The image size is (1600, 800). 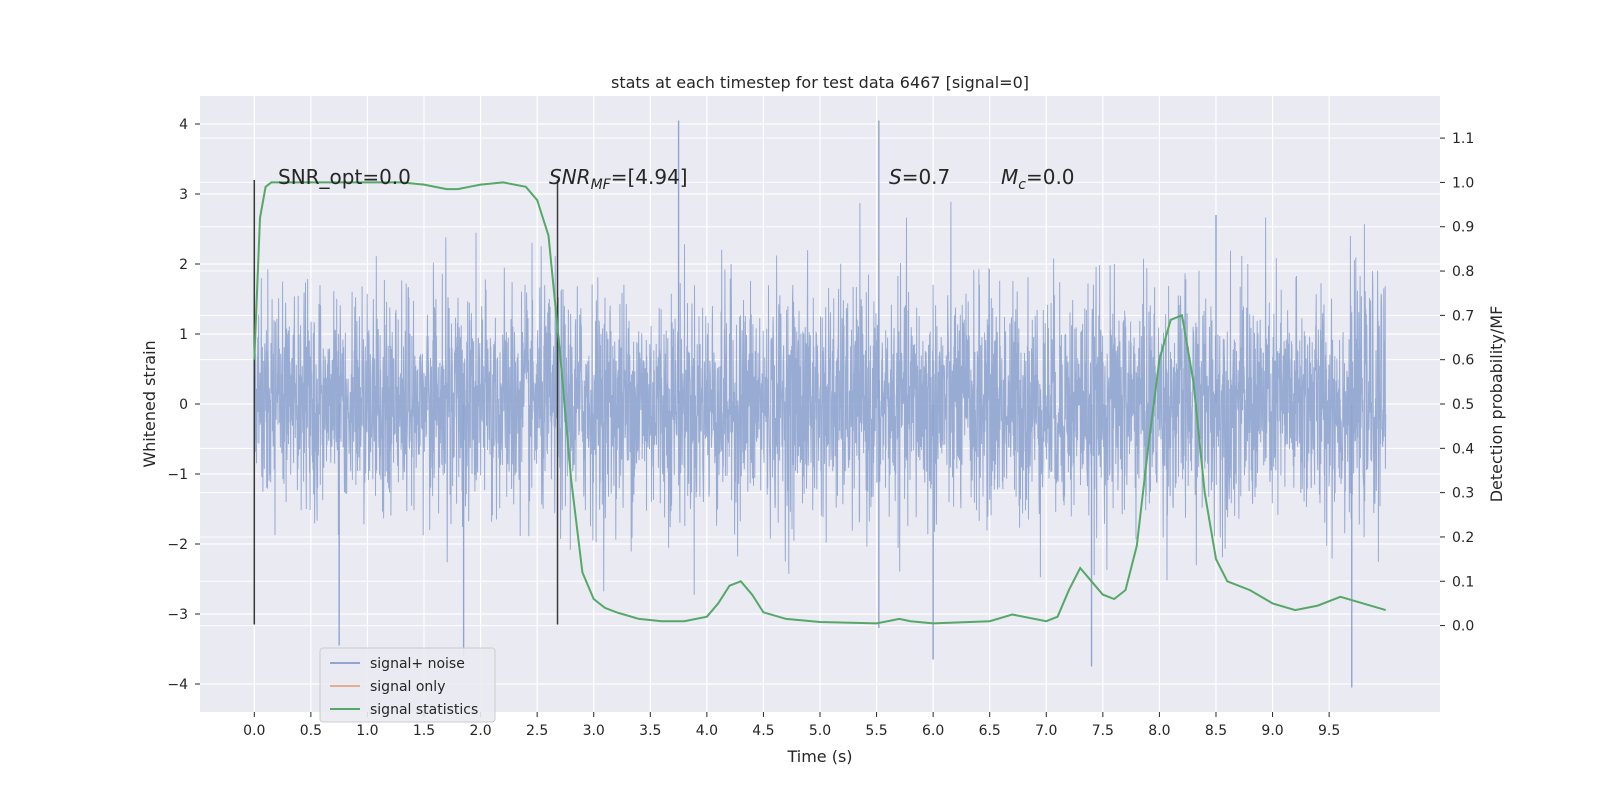 I want to click on x-tick-label: 5.0, so click(x=820, y=731).